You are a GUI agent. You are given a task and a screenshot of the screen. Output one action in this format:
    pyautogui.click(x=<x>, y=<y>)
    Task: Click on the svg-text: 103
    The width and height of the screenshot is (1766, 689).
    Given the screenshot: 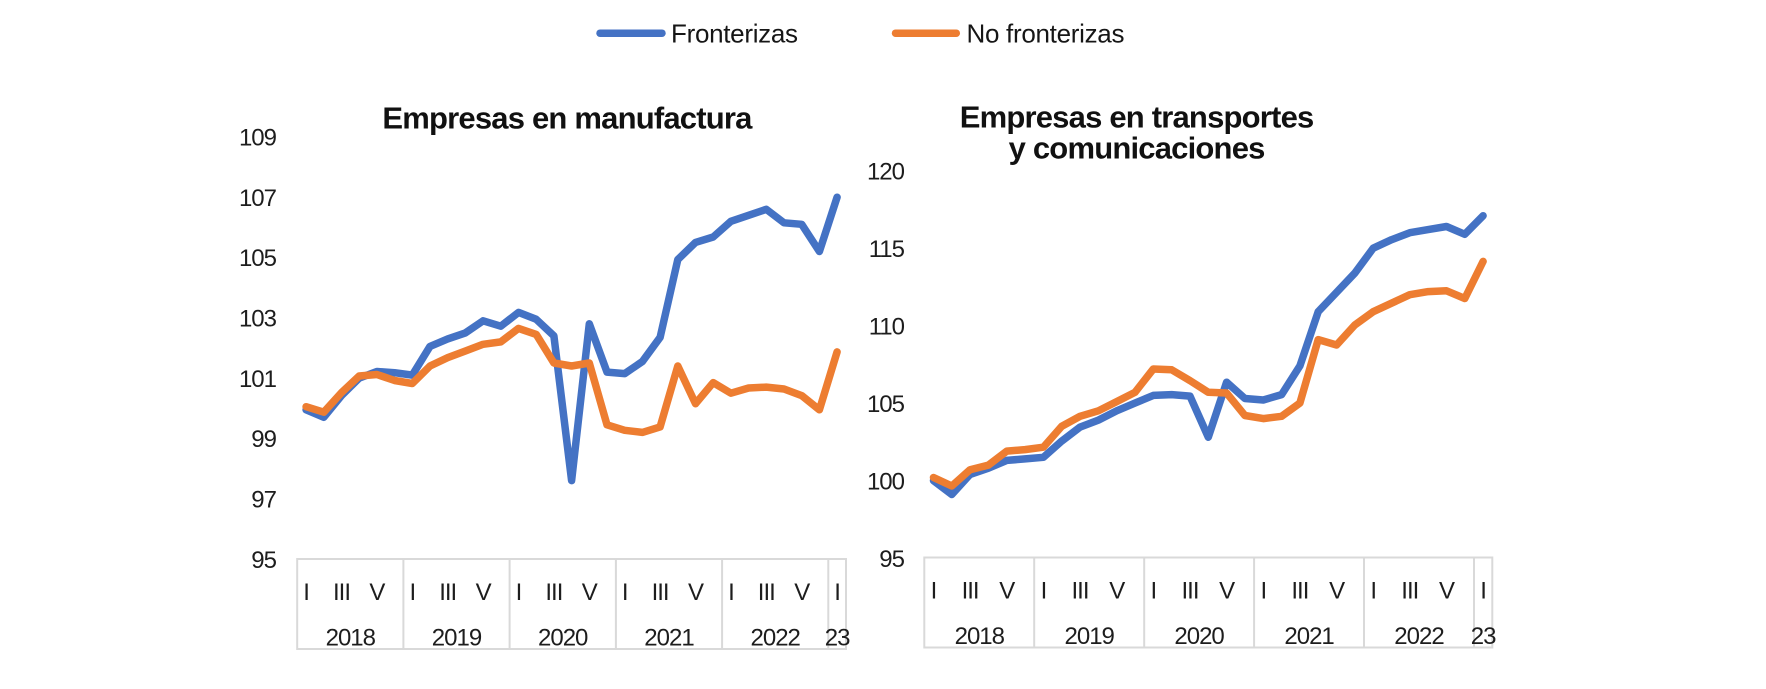 What is the action you would take?
    pyautogui.click(x=258, y=319)
    